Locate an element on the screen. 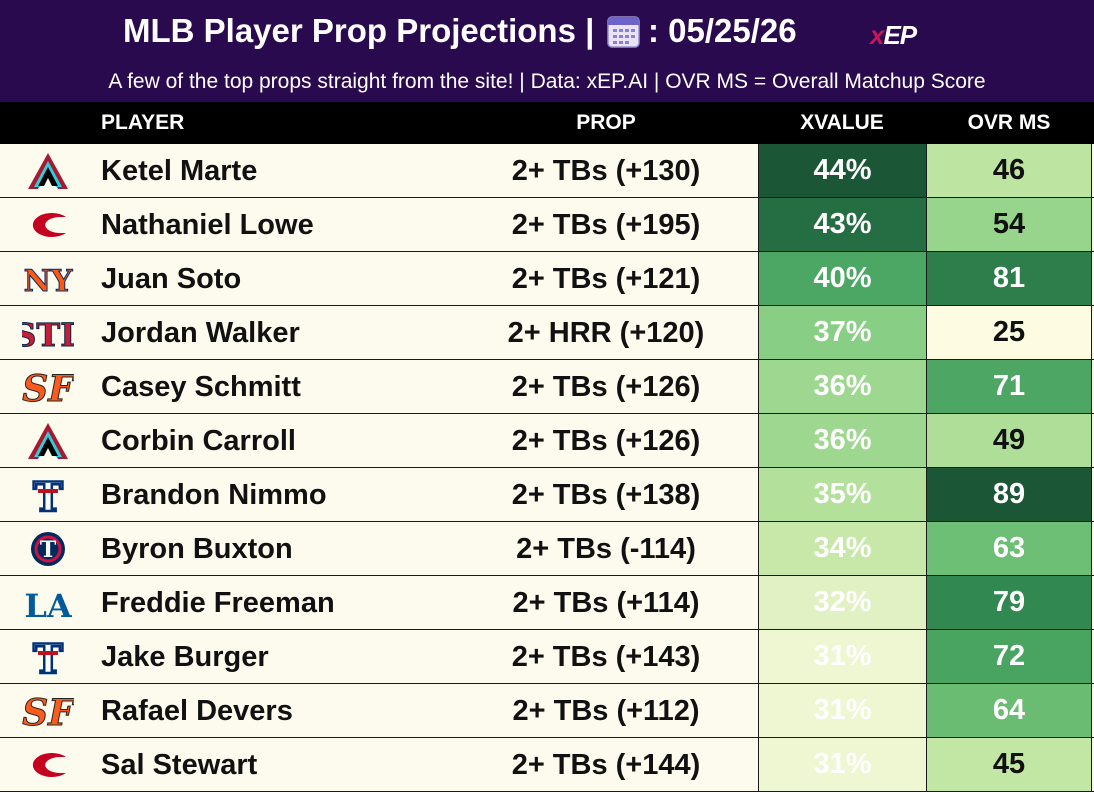  prop-value: 2+ TBs (+114) is located at coordinates (606, 603).